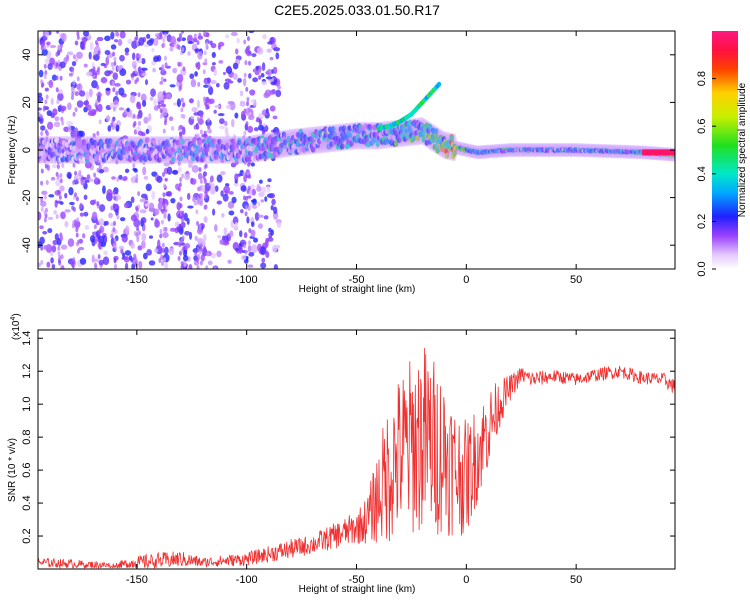 This screenshot has width=750, height=600. What do you see at coordinates (27, 245) in the screenshot?
I see `y-tick-label: -40` at bounding box center [27, 245].